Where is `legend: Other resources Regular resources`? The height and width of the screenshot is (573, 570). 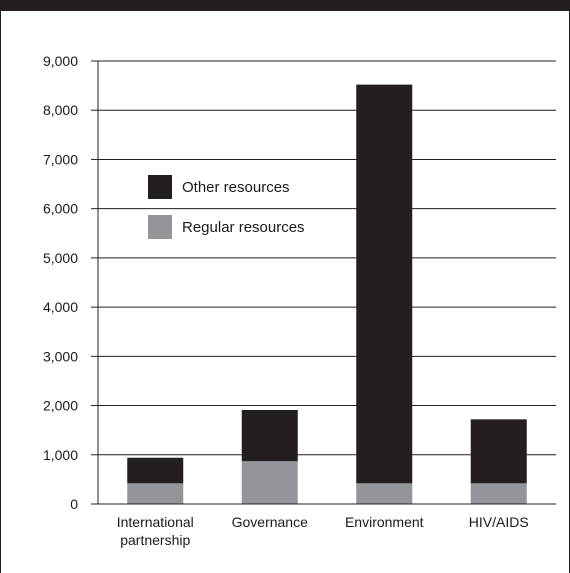
legend: Other resources Regular resources is located at coordinates (226, 207).